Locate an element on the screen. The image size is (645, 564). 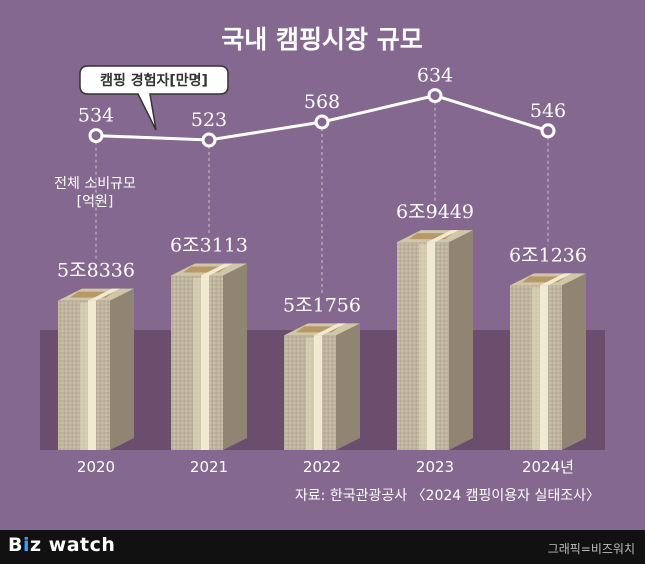
x-tick-2023: 2023 is located at coordinates (435, 467).